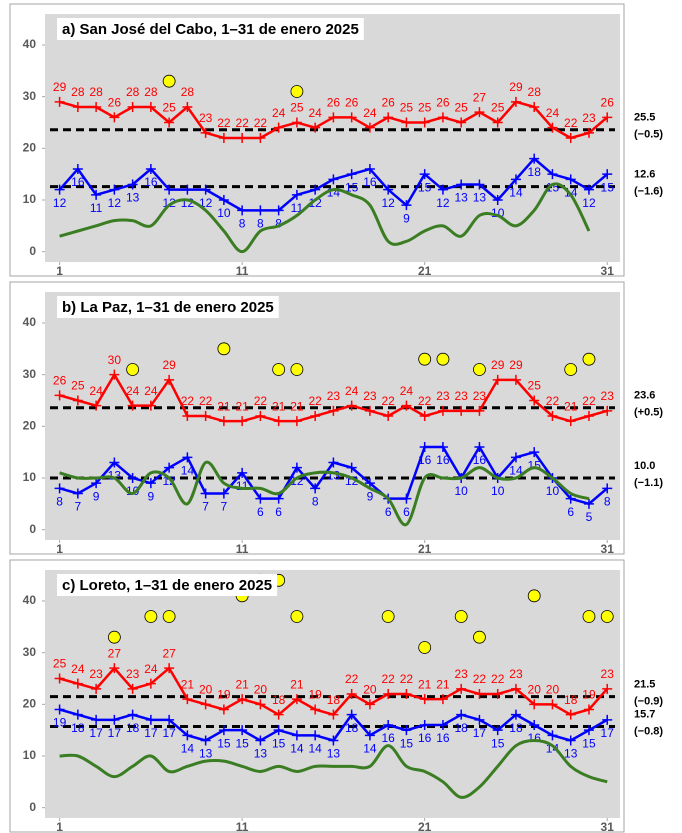 Image resolution: width=682 pixels, height=833 pixels. What do you see at coordinates (30, 704) in the screenshot?
I see `y-tick-label: 20` at bounding box center [30, 704].